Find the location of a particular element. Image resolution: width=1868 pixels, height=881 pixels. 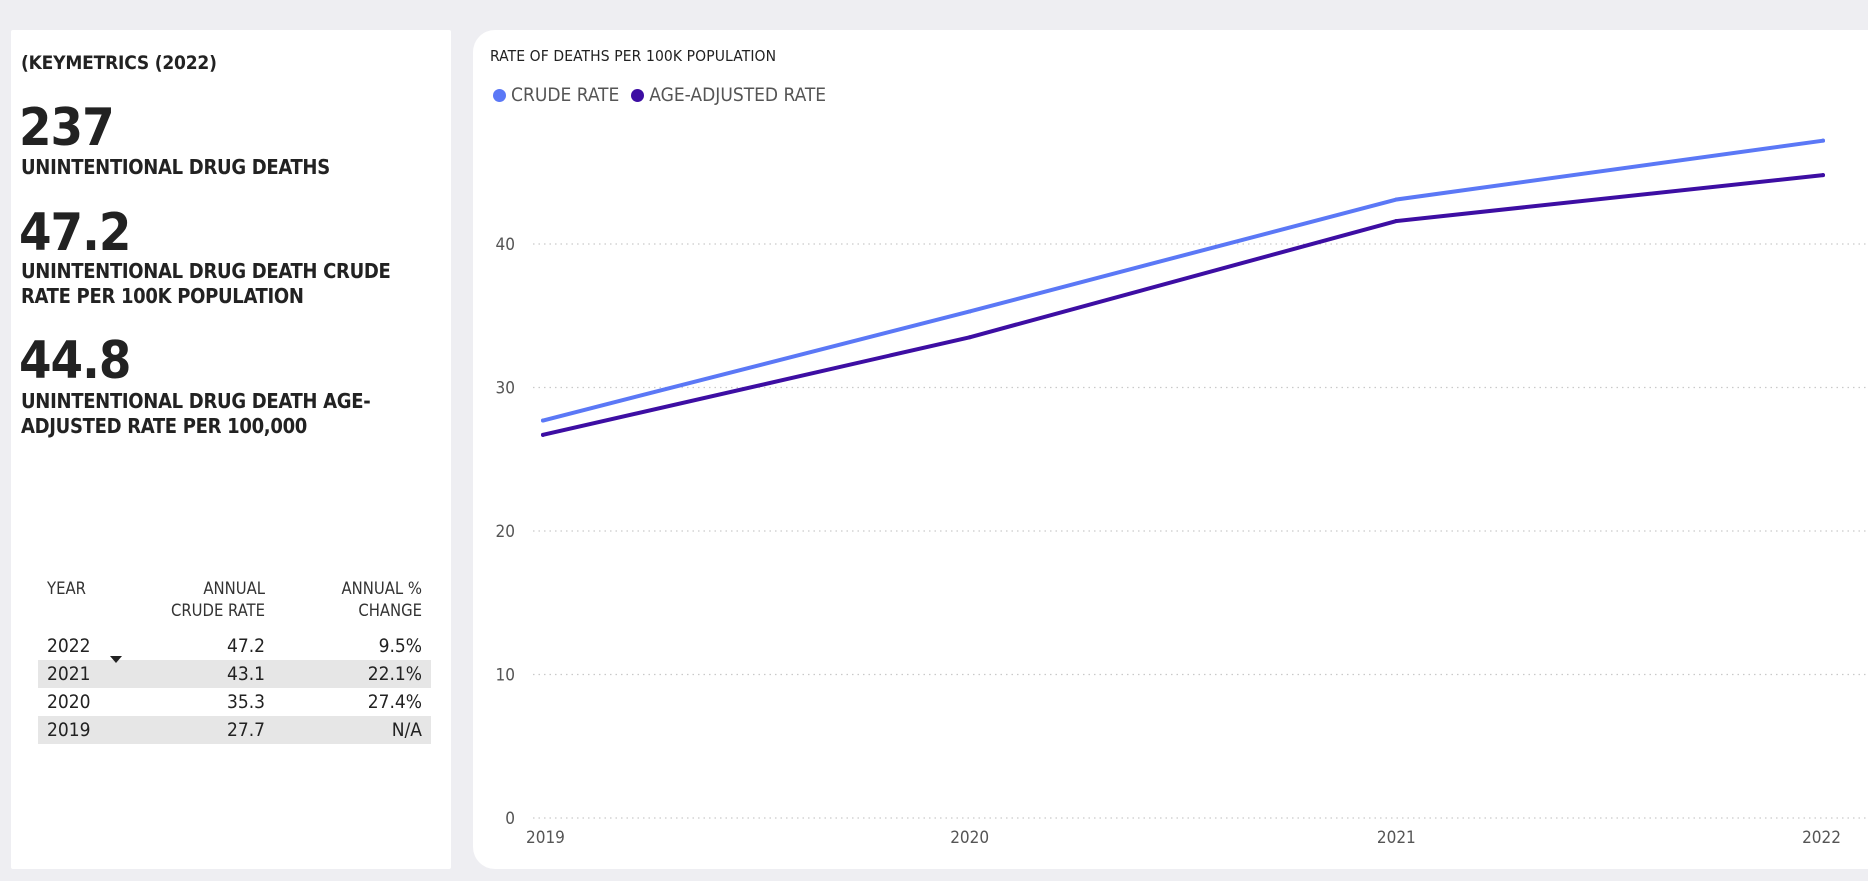

legend-item-crude-rate: CRUDE RATE is located at coordinates (556, 95).